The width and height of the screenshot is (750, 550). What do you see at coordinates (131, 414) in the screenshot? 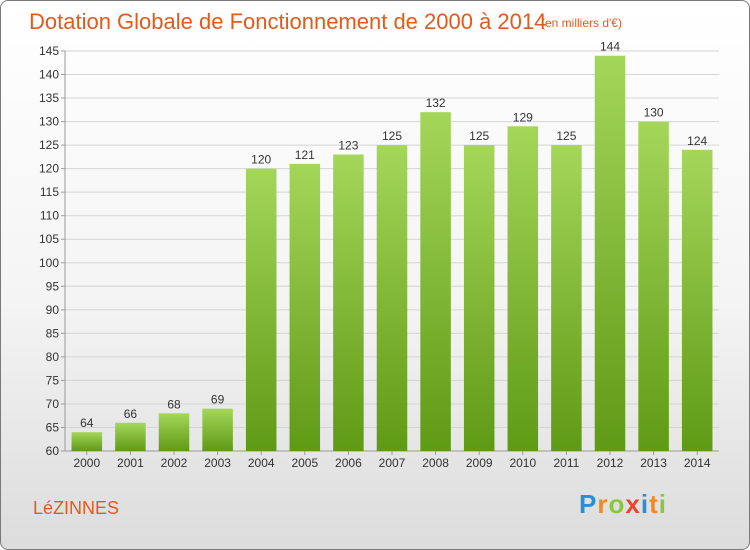
I see `data-label: 66` at bounding box center [131, 414].